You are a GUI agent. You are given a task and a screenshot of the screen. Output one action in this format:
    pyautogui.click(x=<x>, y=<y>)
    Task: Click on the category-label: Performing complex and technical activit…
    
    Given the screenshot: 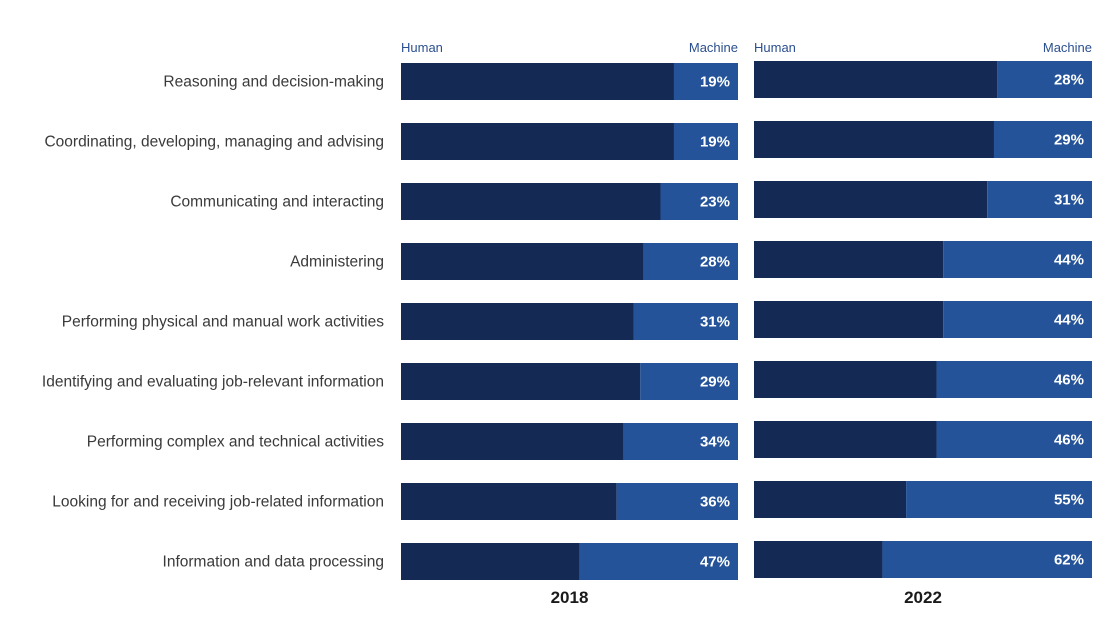 What is the action you would take?
    pyautogui.click(x=235, y=442)
    